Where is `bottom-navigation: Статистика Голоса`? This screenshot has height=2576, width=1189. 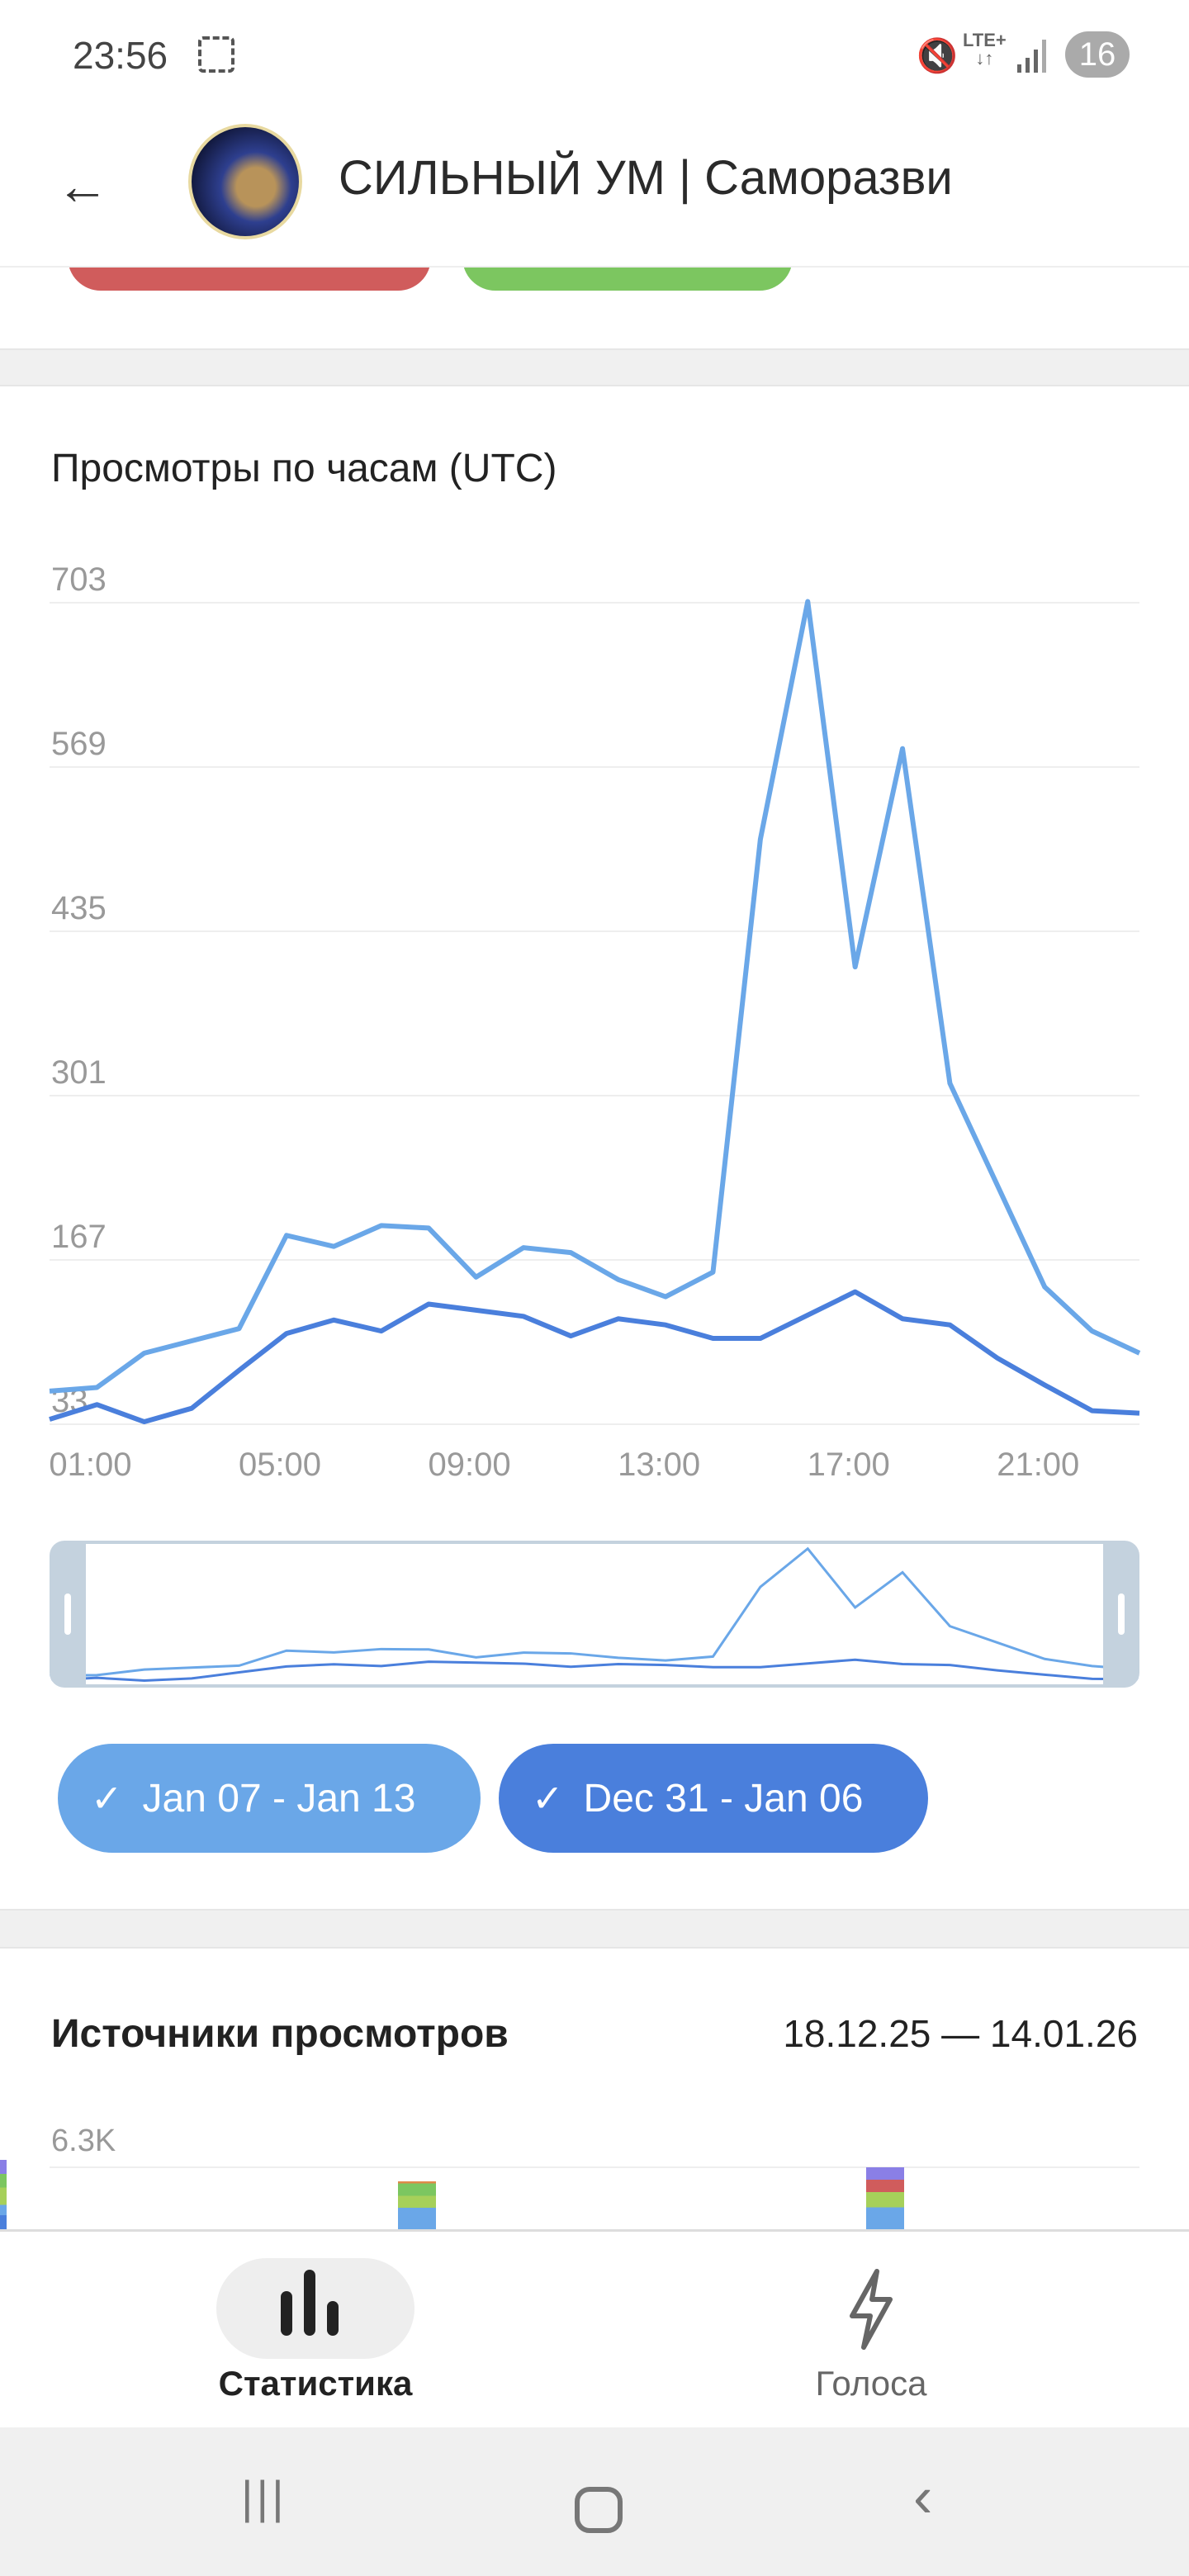 bottom-navigation: Статистика Голоса is located at coordinates (594, 2328).